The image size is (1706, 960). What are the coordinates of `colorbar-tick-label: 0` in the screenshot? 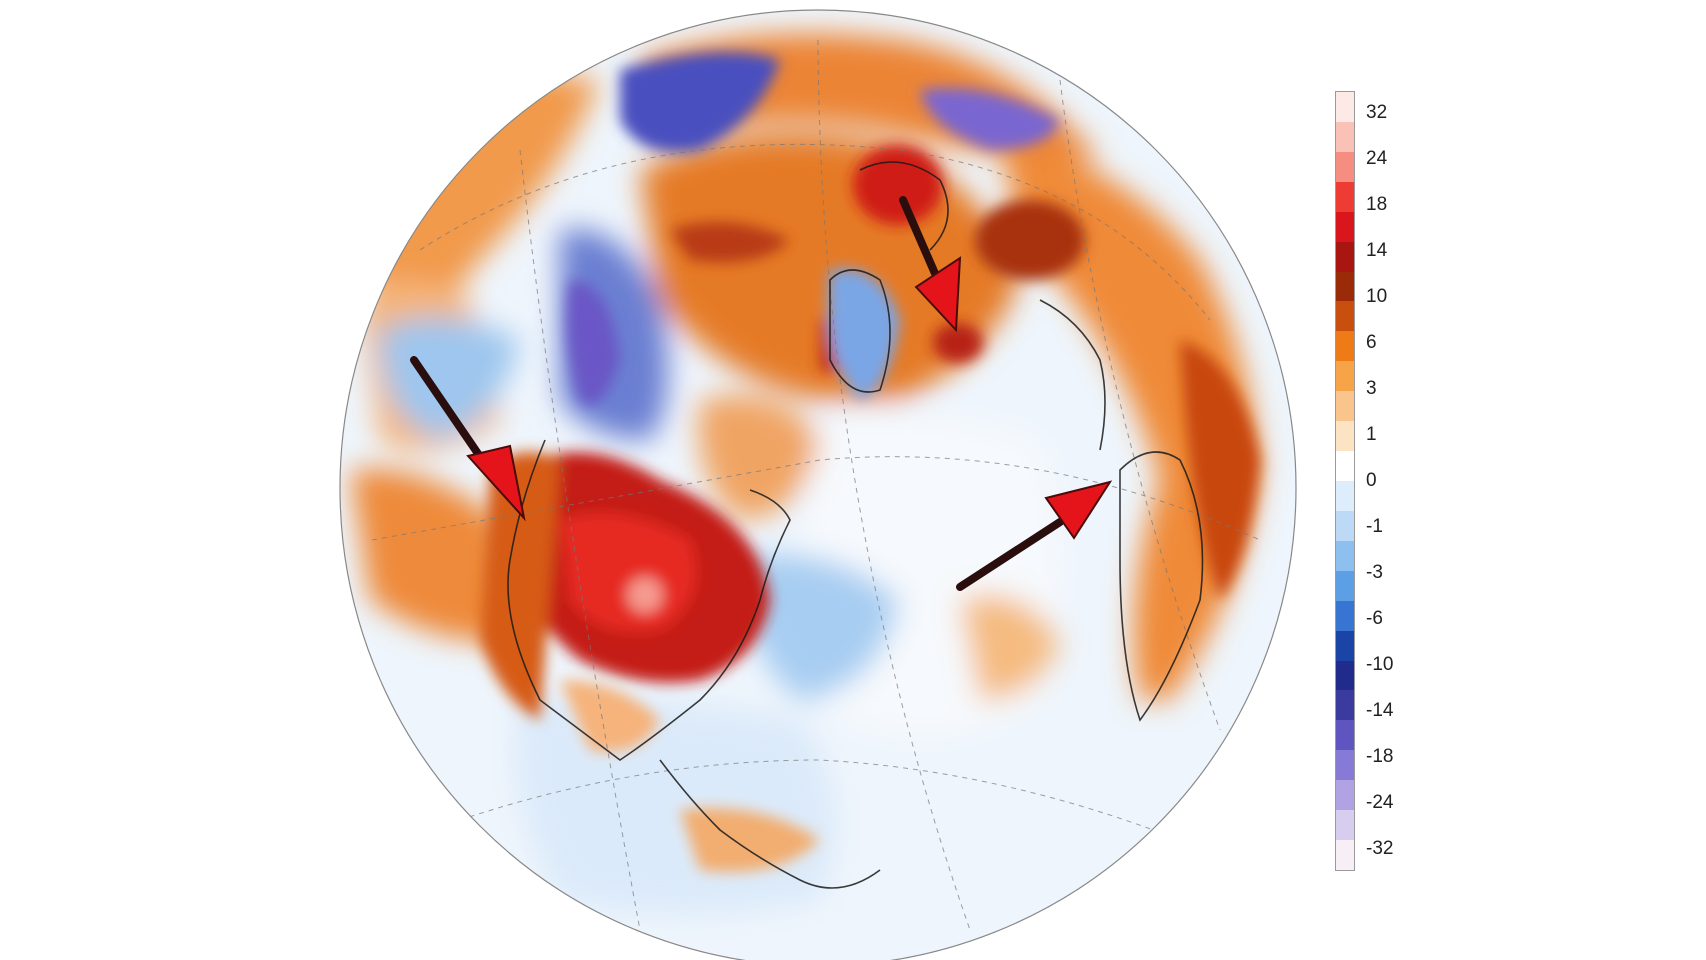 It's located at (1371, 480).